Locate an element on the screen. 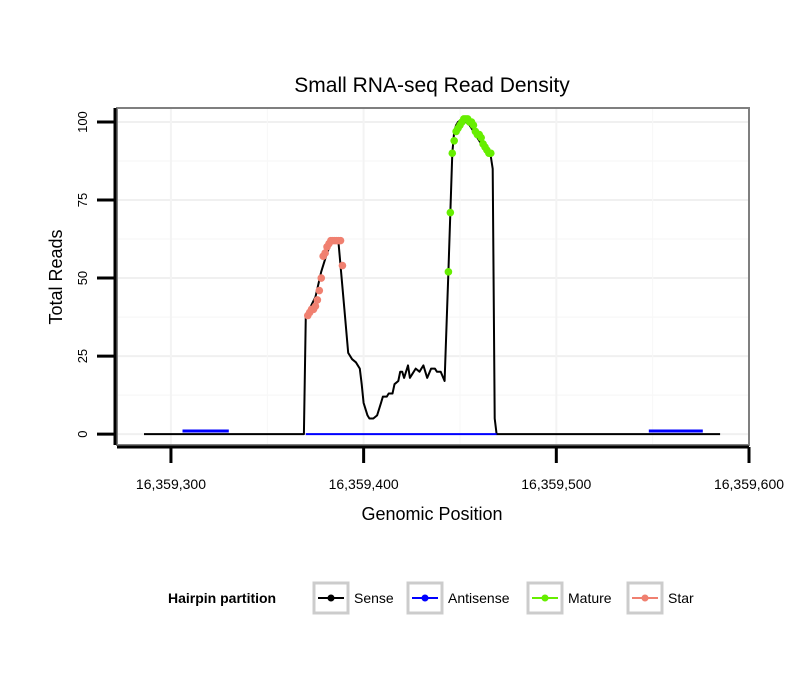 The width and height of the screenshot is (810, 690). legend-dot-mature is located at coordinates (545, 598).